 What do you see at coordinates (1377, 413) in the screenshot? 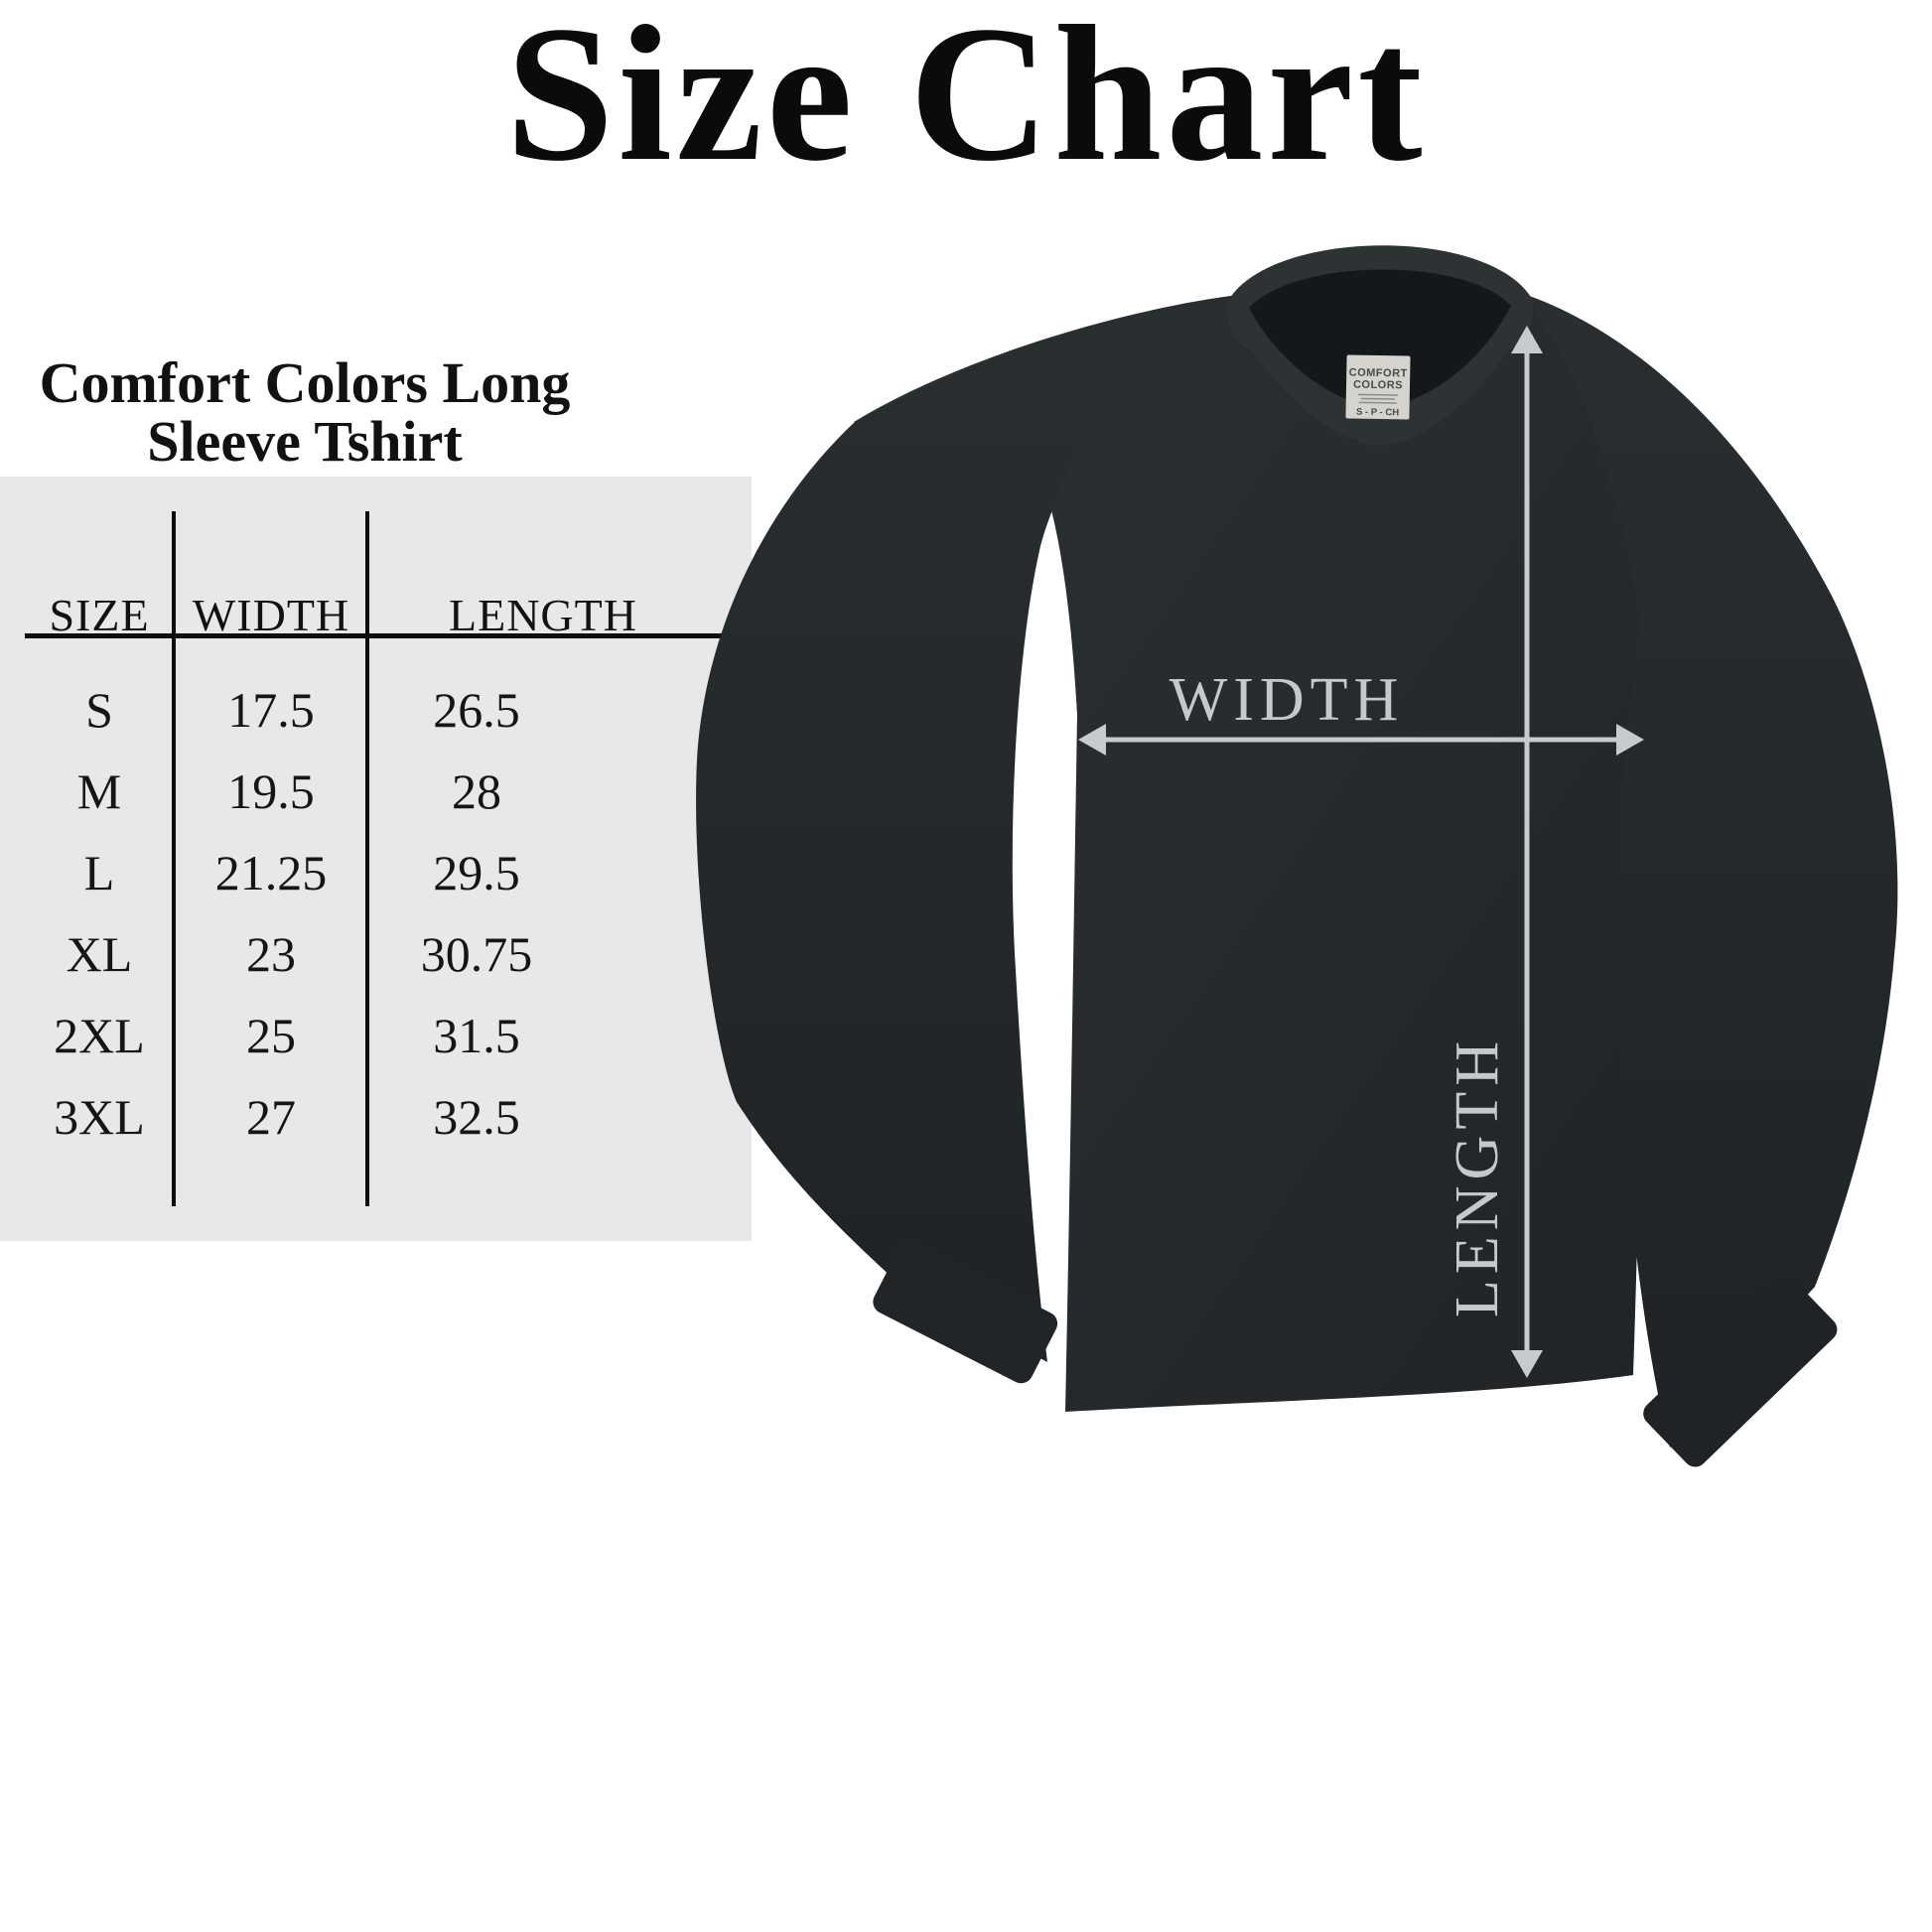
I see `collar-tag-size-line: S - P - CH` at bounding box center [1377, 413].